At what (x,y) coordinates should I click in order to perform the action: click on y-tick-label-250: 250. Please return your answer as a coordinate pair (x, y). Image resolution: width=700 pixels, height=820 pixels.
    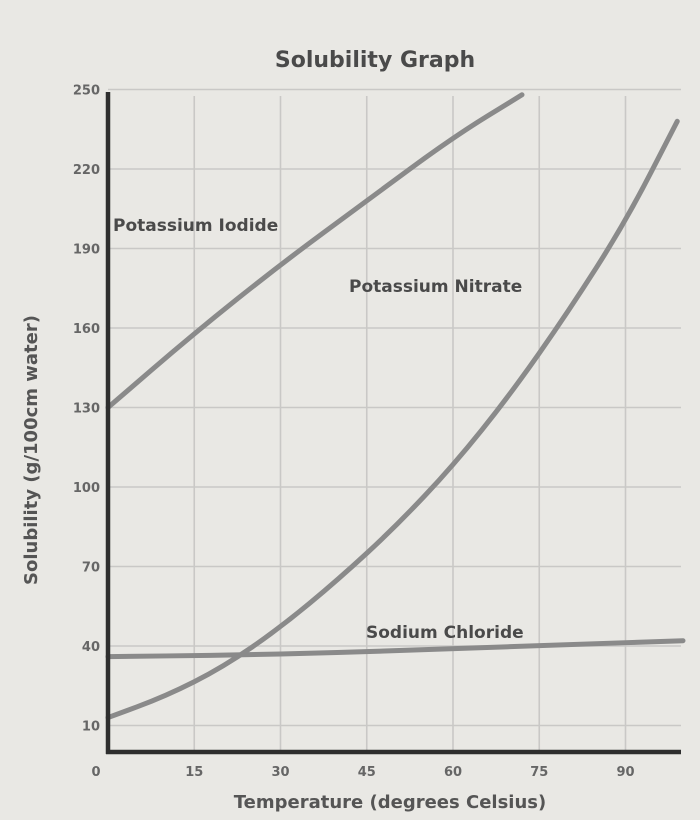
    Looking at the image, I should click on (86, 91).